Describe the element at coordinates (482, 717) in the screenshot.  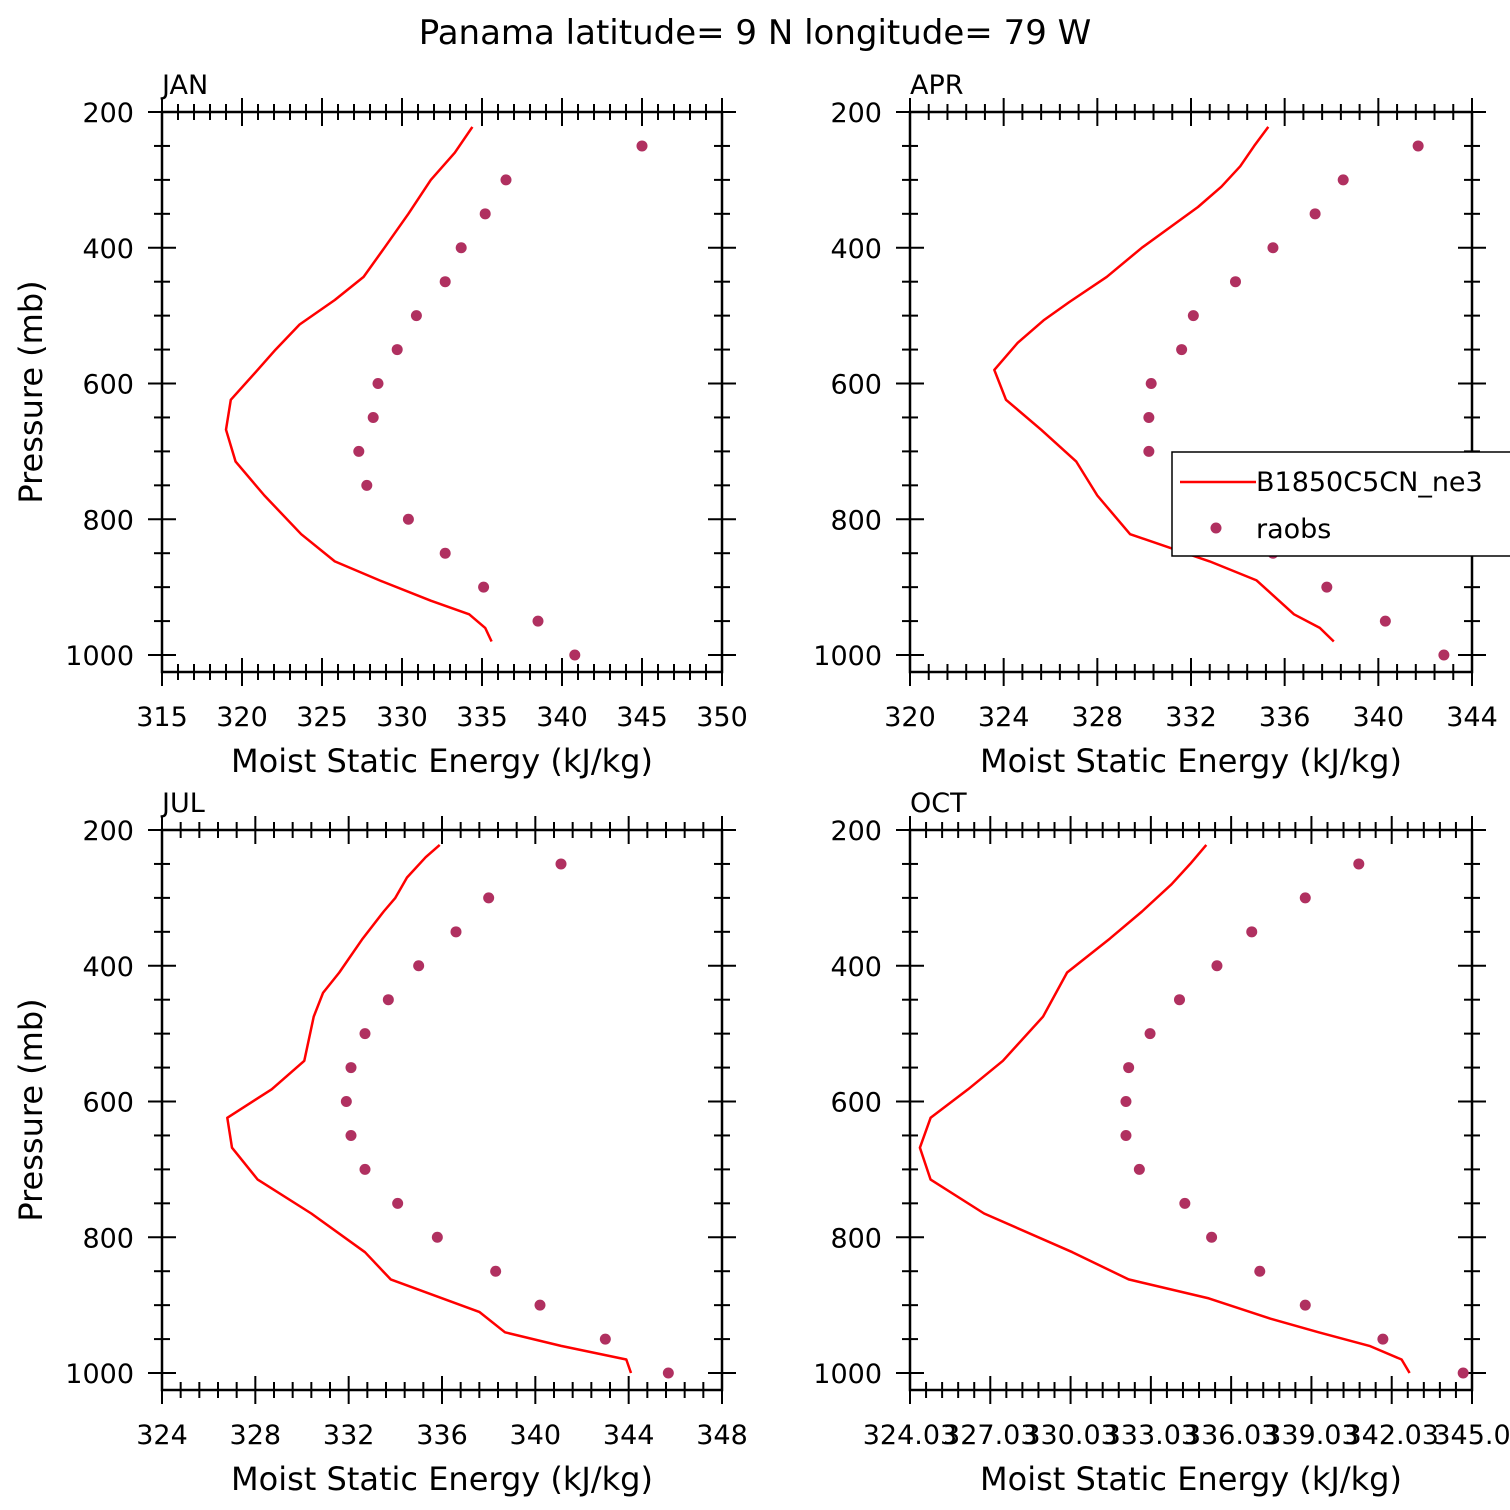
I see `x-tick-label: 335` at that location.